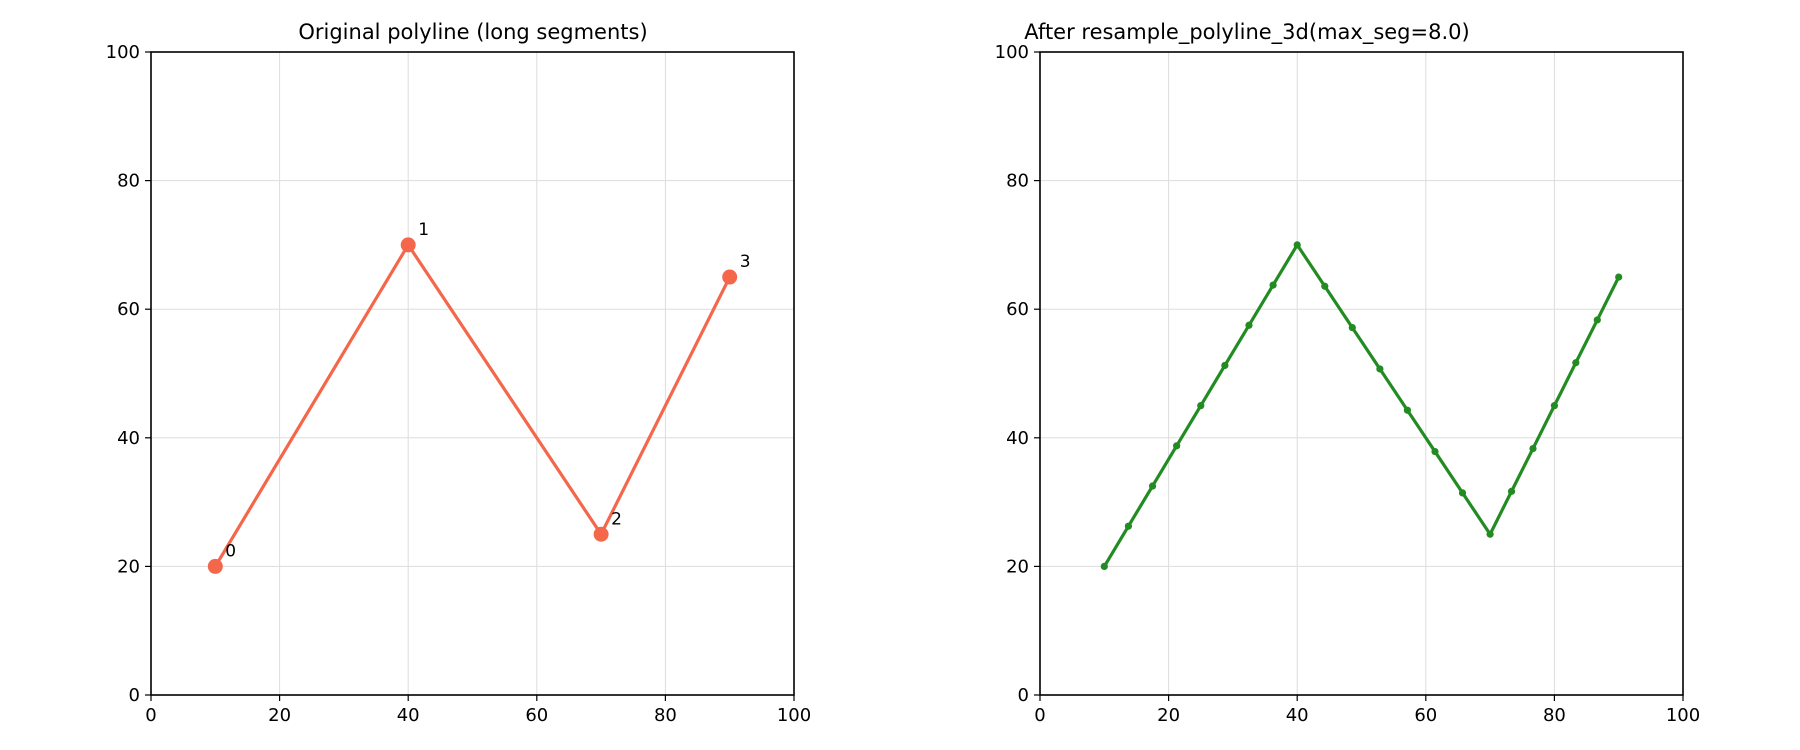  Describe the element at coordinates (616, 519) in the screenshot. I see `point-label: 2` at that location.